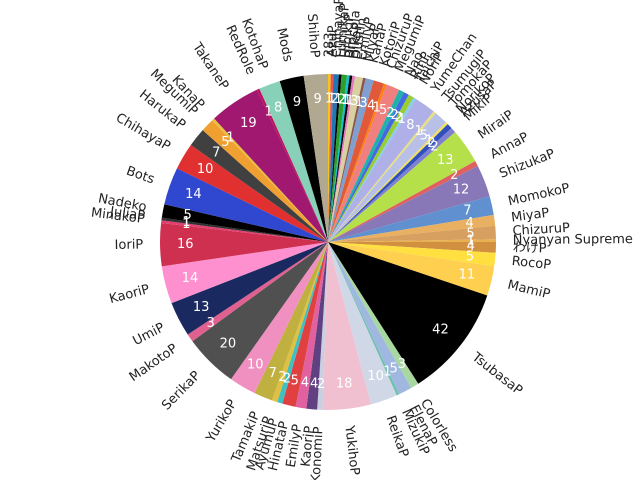 The image size is (640, 480). I want to click on pie-value-label-16: 2, so click(399, 117).